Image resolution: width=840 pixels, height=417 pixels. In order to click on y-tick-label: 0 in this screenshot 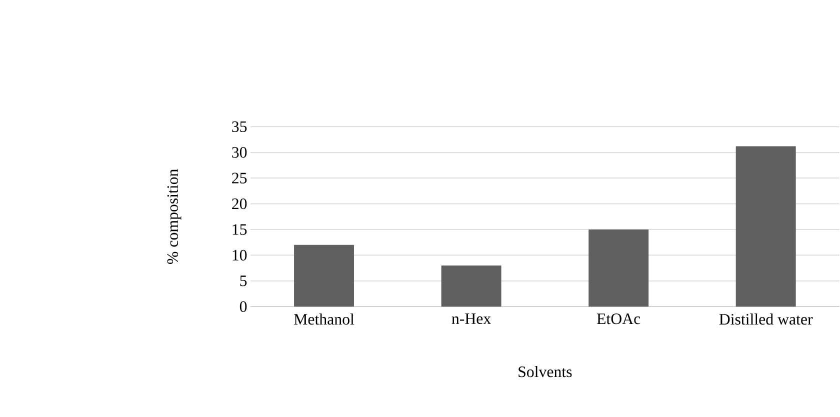, I will do `click(243, 306)`.